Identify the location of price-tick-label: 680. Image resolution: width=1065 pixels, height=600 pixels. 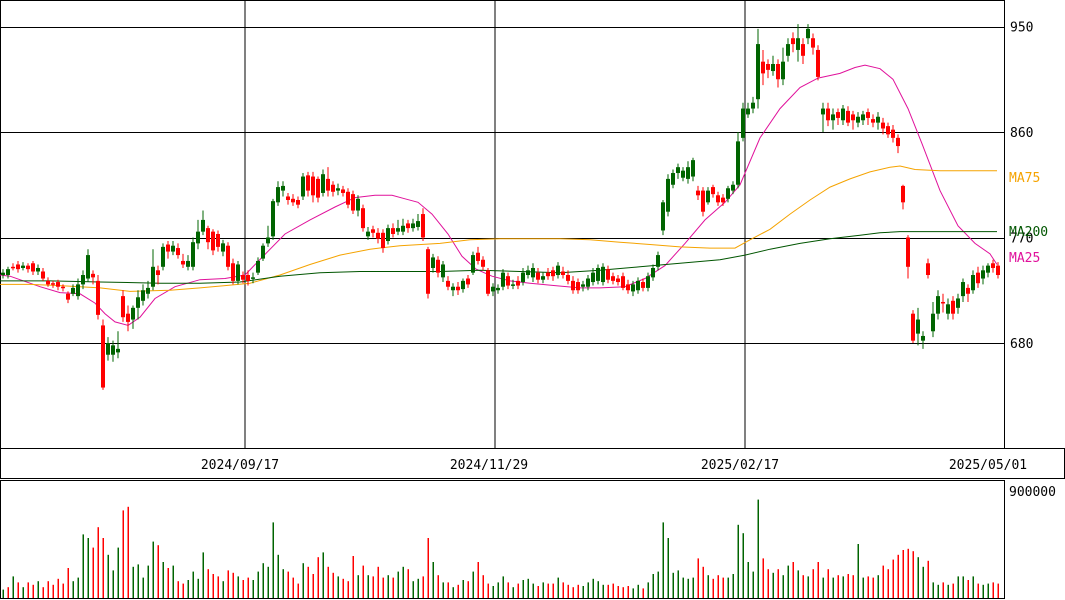
(1021, 344).